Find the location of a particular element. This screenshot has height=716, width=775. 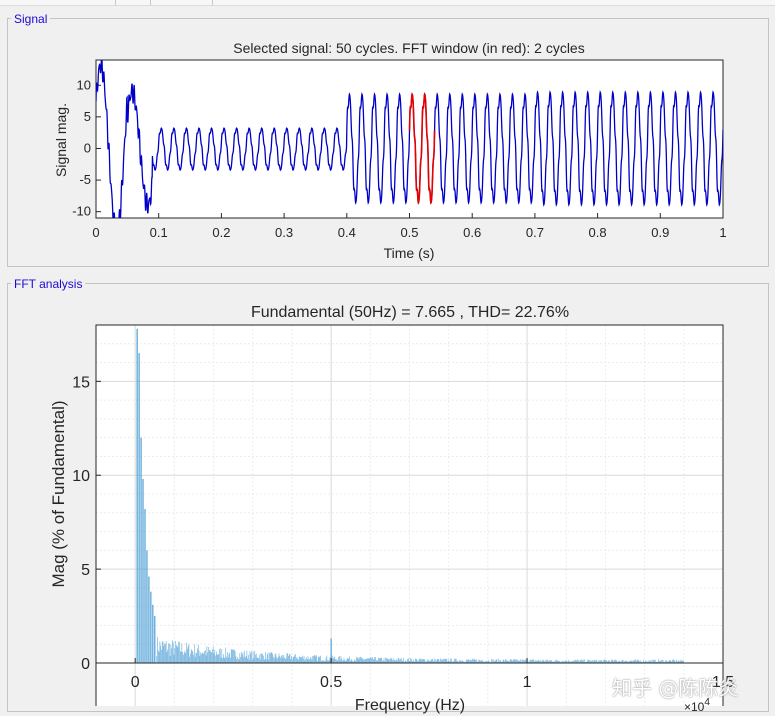

signal-xlabel: Time (s) is located at coordinates (409, 253).